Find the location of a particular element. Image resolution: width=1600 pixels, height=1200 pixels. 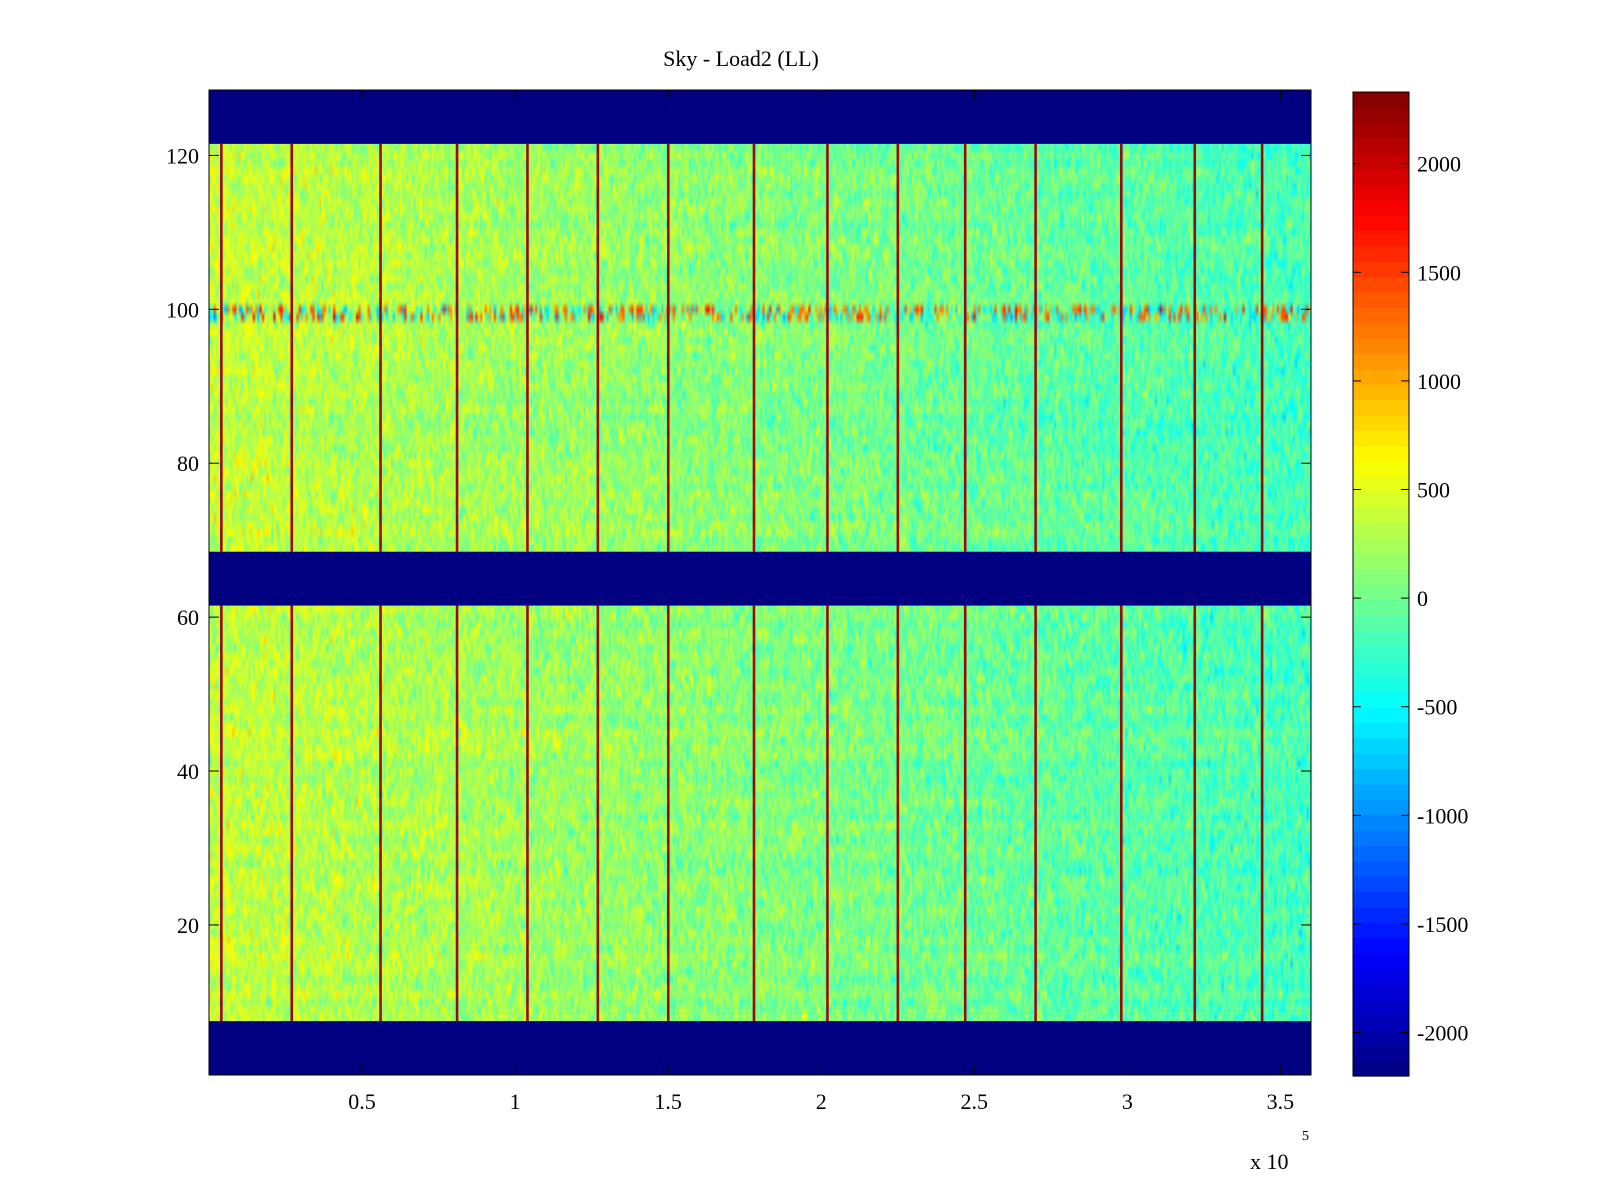

colorbar-tick-label-0: 2000 is located at coordinates (1439, 164).